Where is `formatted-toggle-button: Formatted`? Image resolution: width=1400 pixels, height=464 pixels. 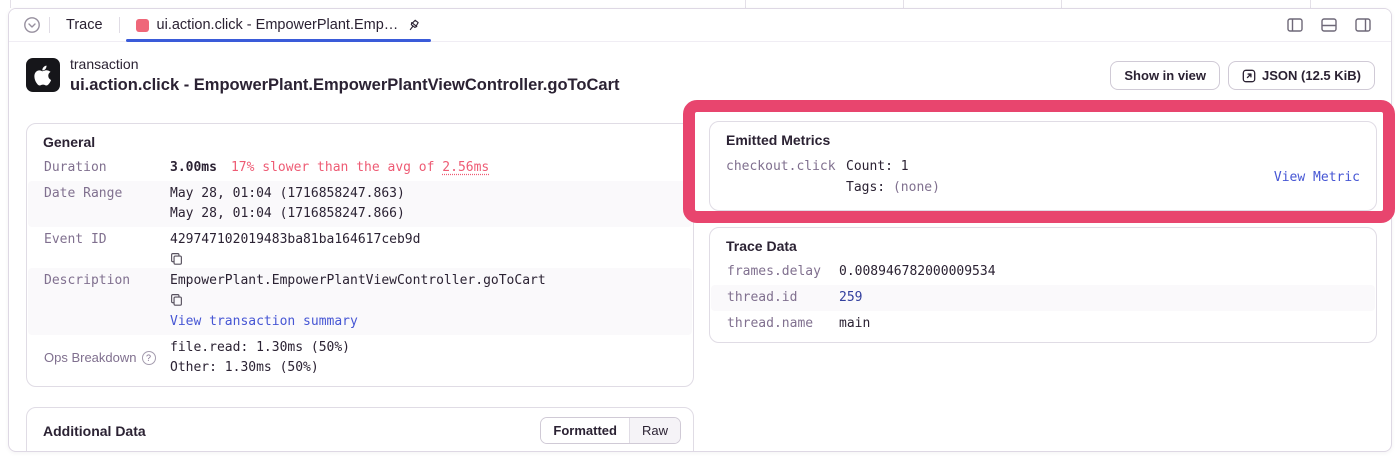 formatted-toggle-button: Formatted is located at coordinates (585, 430).